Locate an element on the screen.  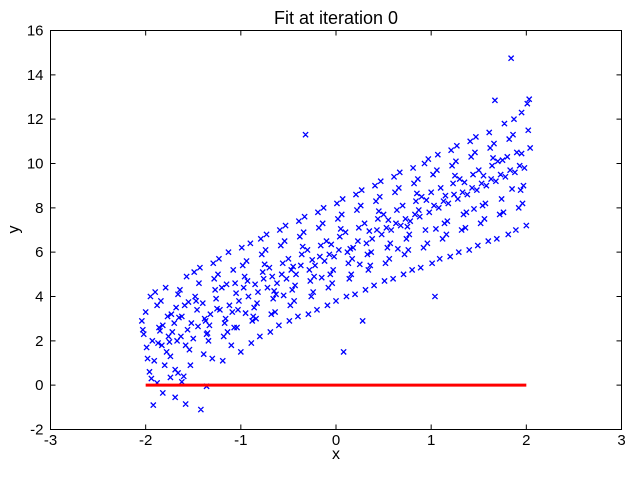
y-axis-label: y is located at coordinates (14, 229).